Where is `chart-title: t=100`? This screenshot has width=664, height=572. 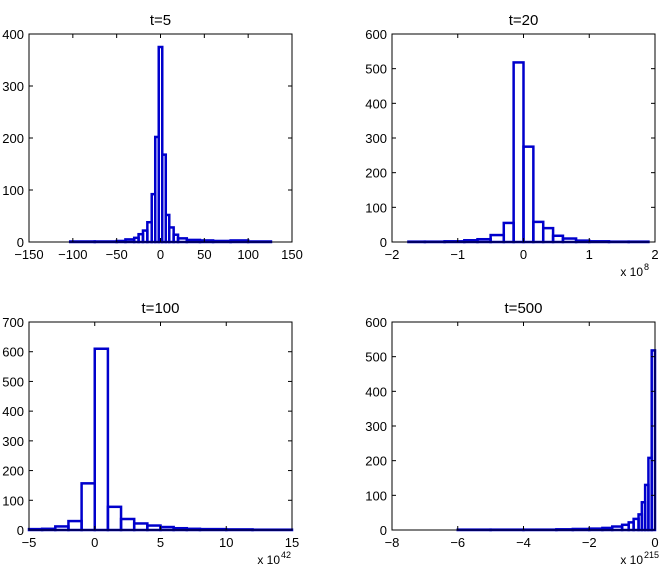
chart-title: t=100 is located at coordinates (161, 308).